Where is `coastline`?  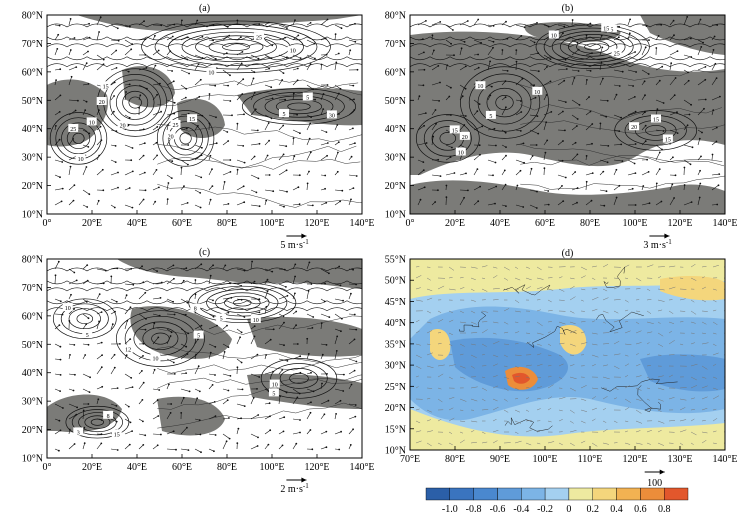 coastline is located at coordinates (622, 127).